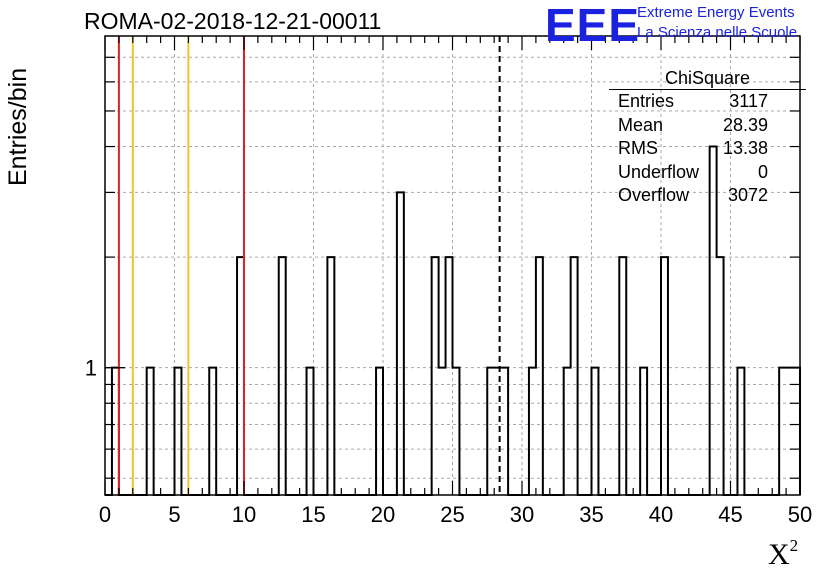  I want to click on x-tick-label: 25, so click(452, 514).